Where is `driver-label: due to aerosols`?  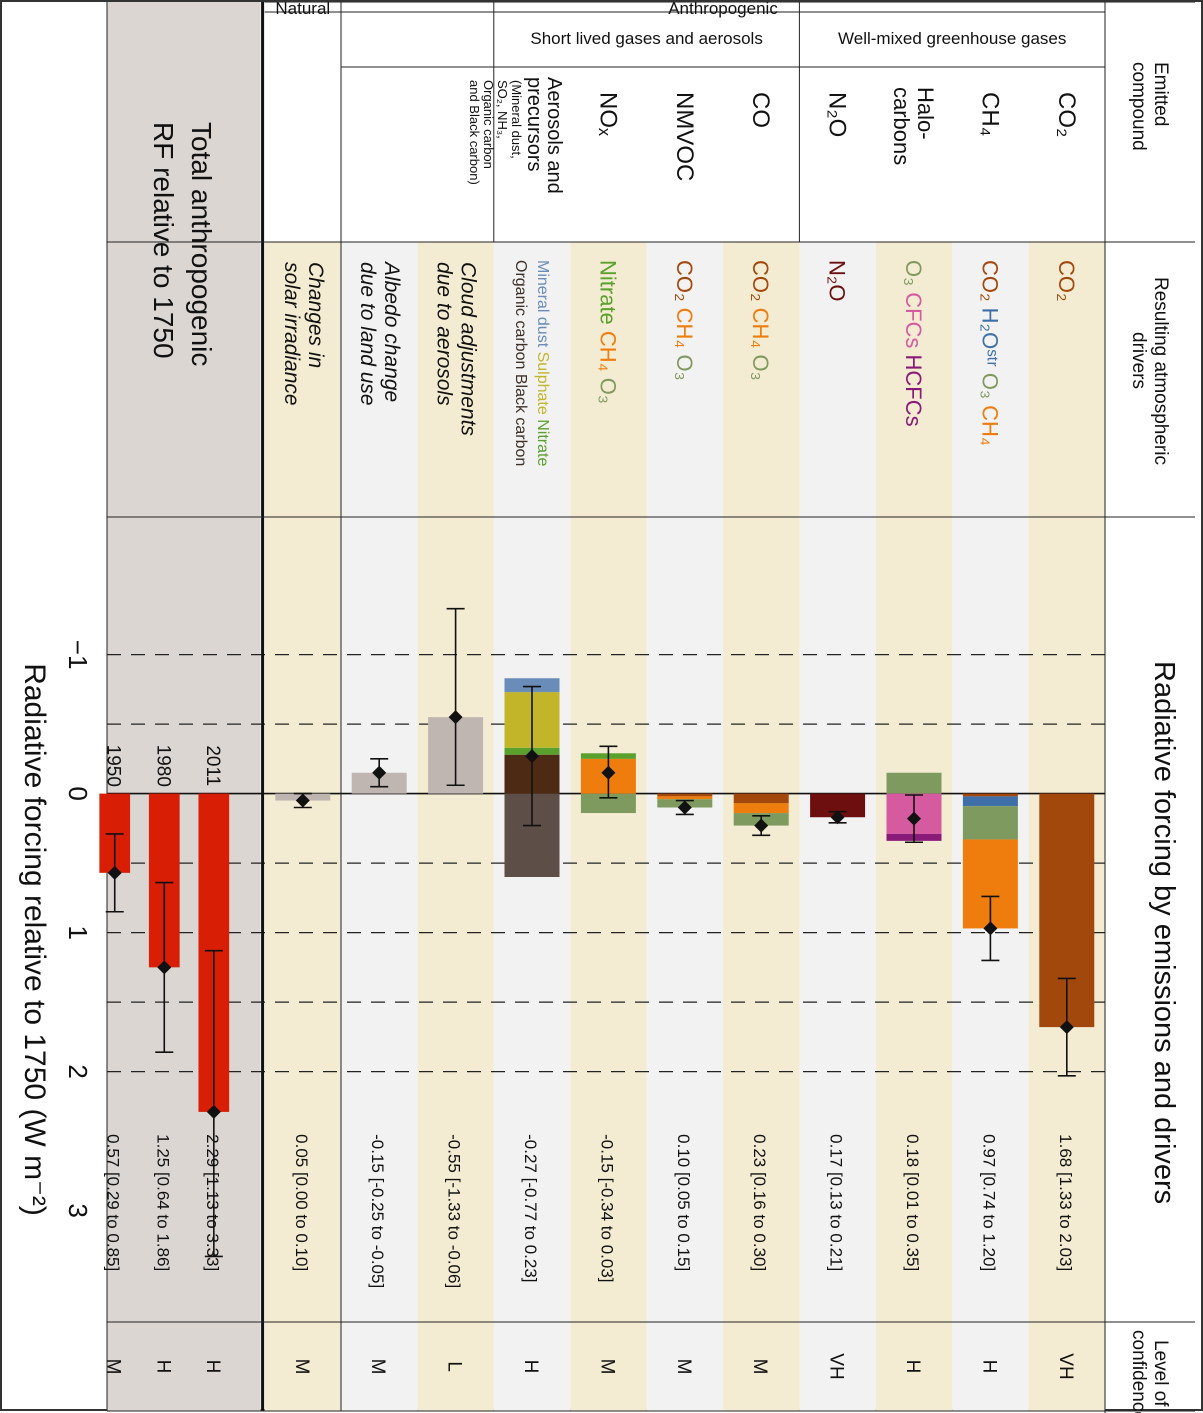 driver-label: due to aerosols is located at coordinates (444, 334).